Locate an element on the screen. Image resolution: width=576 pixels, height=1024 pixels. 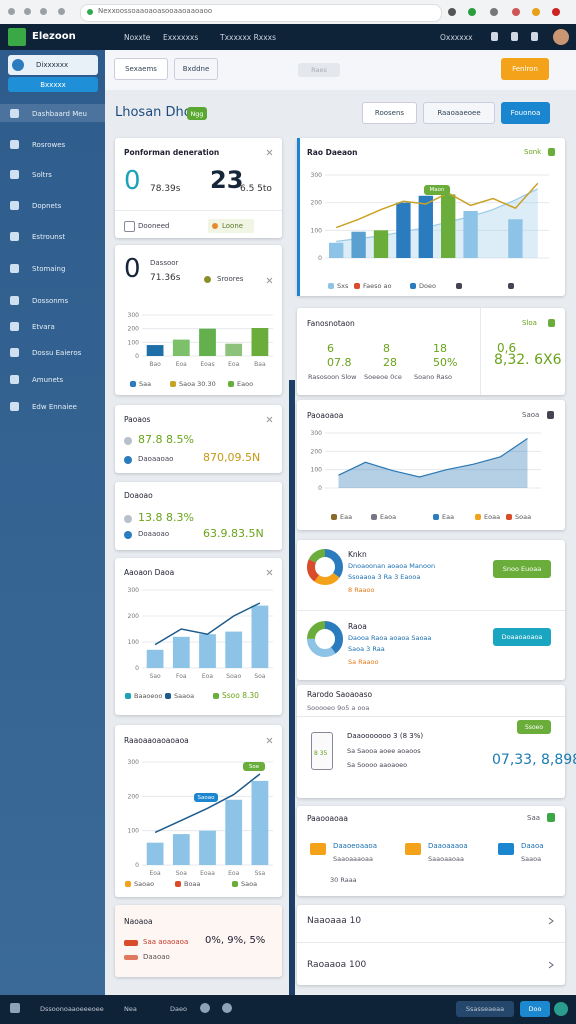
menu-item: Amunets is located at coordinates (48, 380).